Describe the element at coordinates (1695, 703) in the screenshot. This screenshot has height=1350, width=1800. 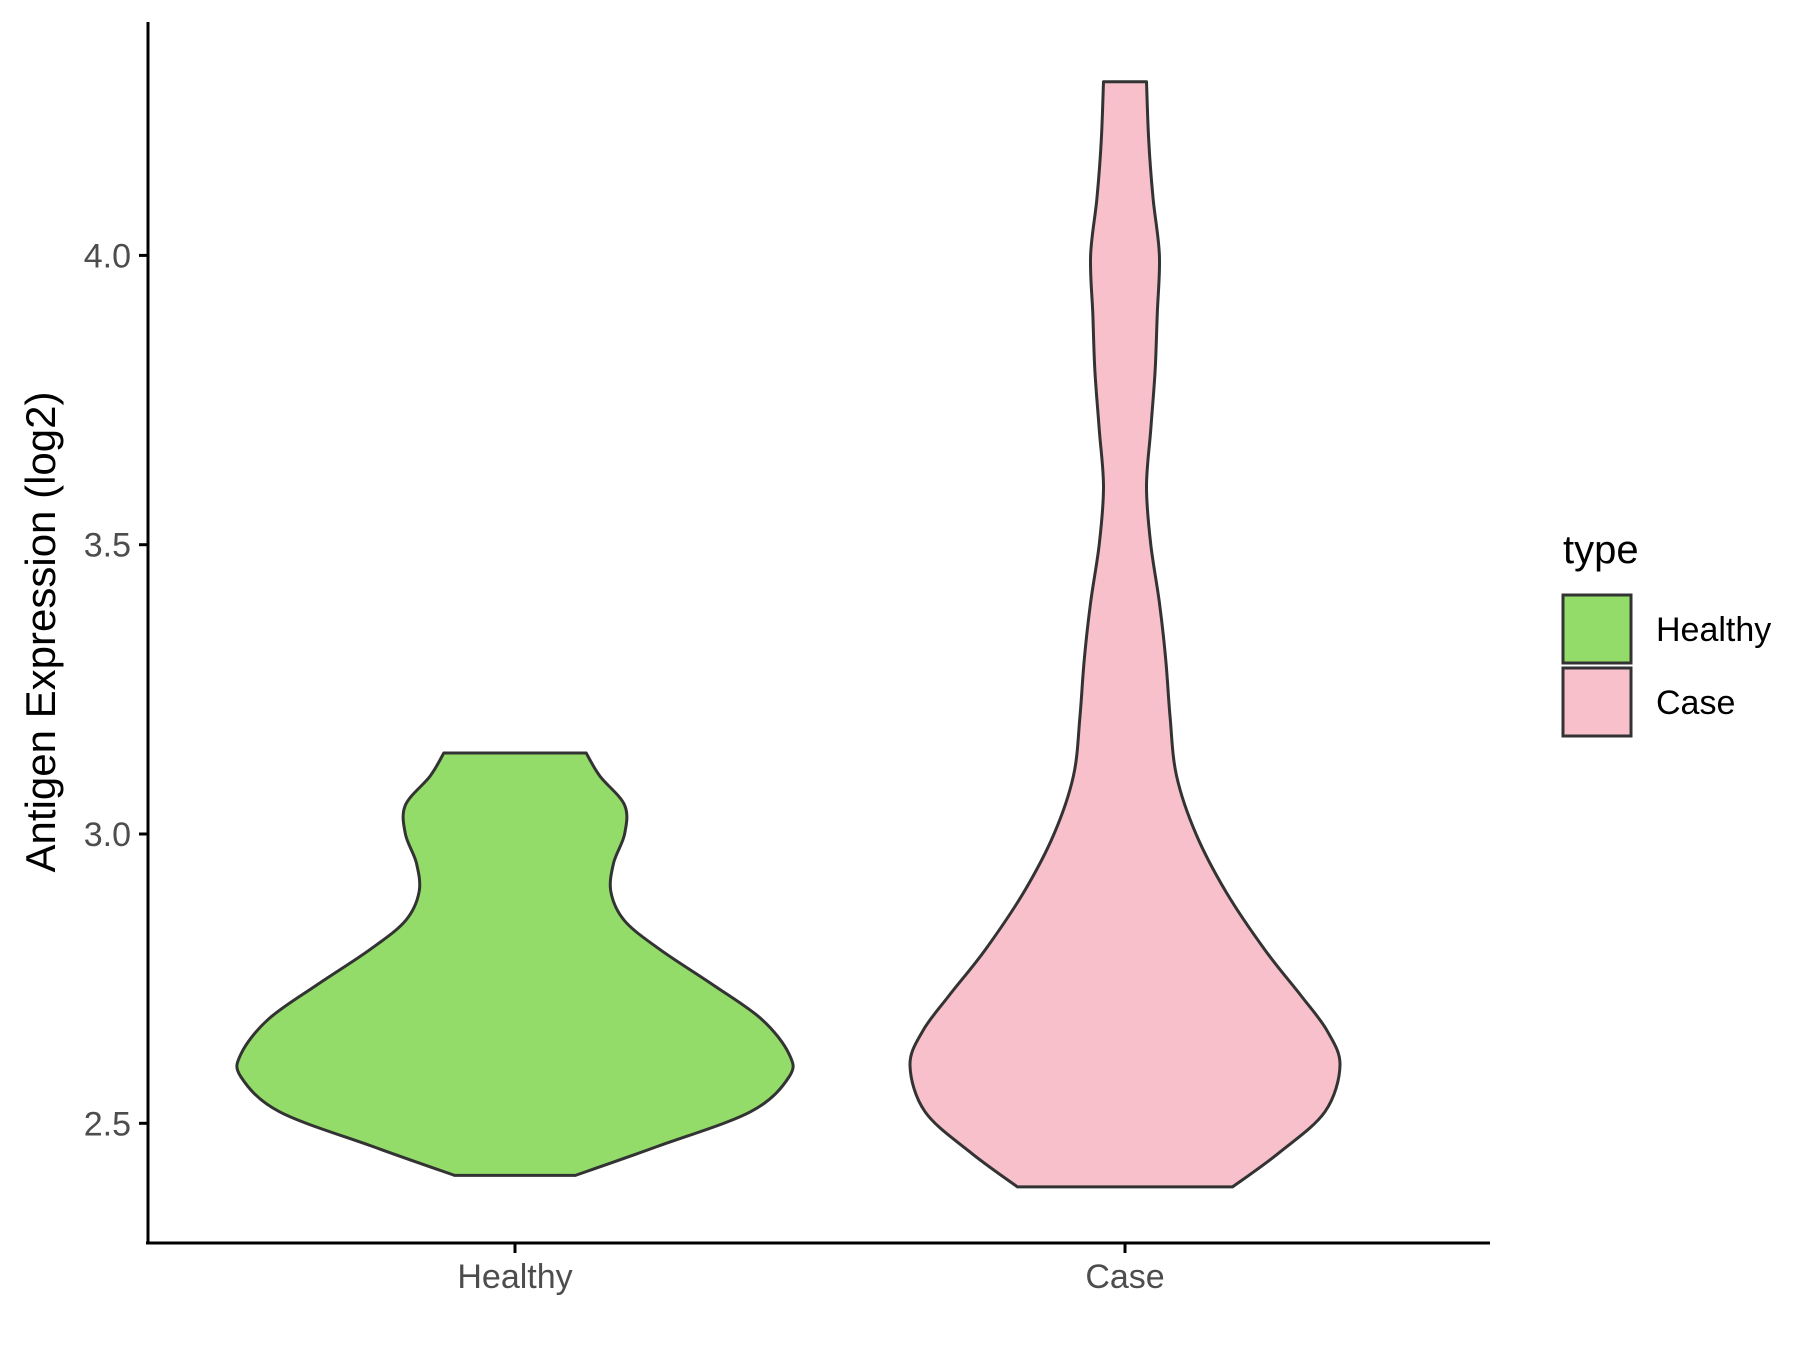
I see `legend-label-case: Case` at that location.